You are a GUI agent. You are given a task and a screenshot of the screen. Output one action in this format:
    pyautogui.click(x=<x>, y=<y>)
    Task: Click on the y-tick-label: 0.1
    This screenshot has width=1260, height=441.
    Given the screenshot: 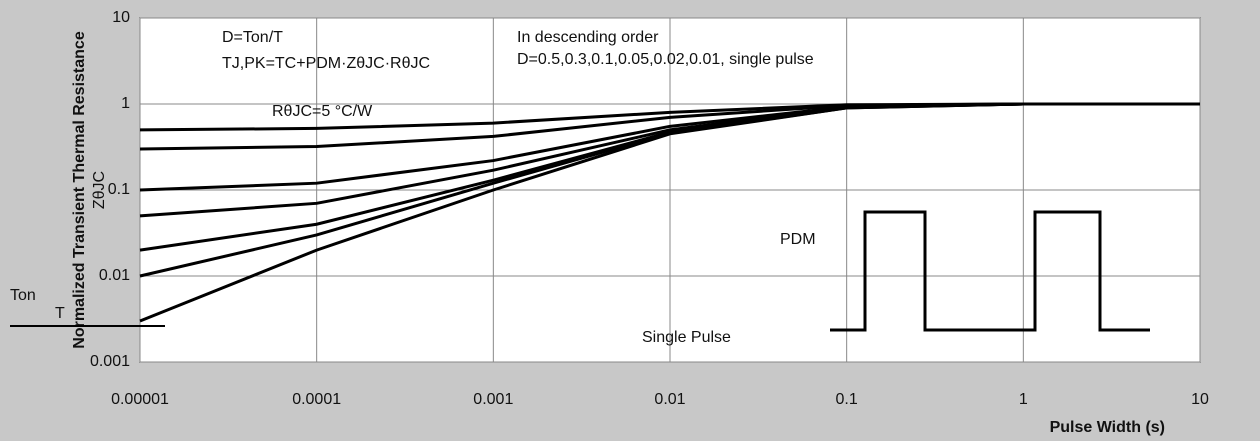 What is the action you would take?
    pyautogui.click(x=119, y=189)
    